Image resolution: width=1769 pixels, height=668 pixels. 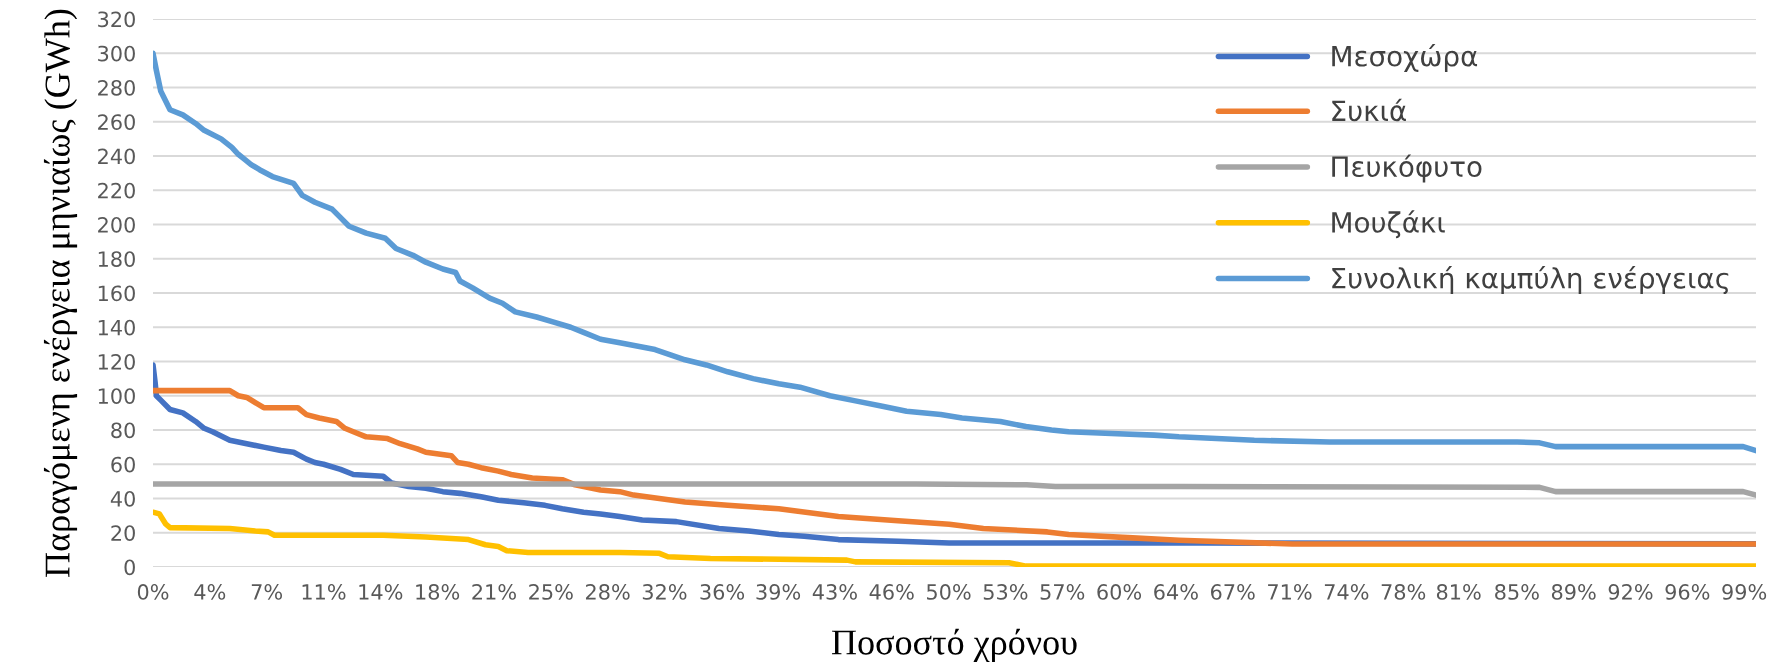 What do you see at coordinates (1403, 592) in the screenshot?
I see `x-tick-label: 78%` at bounding box center [1403, 592].